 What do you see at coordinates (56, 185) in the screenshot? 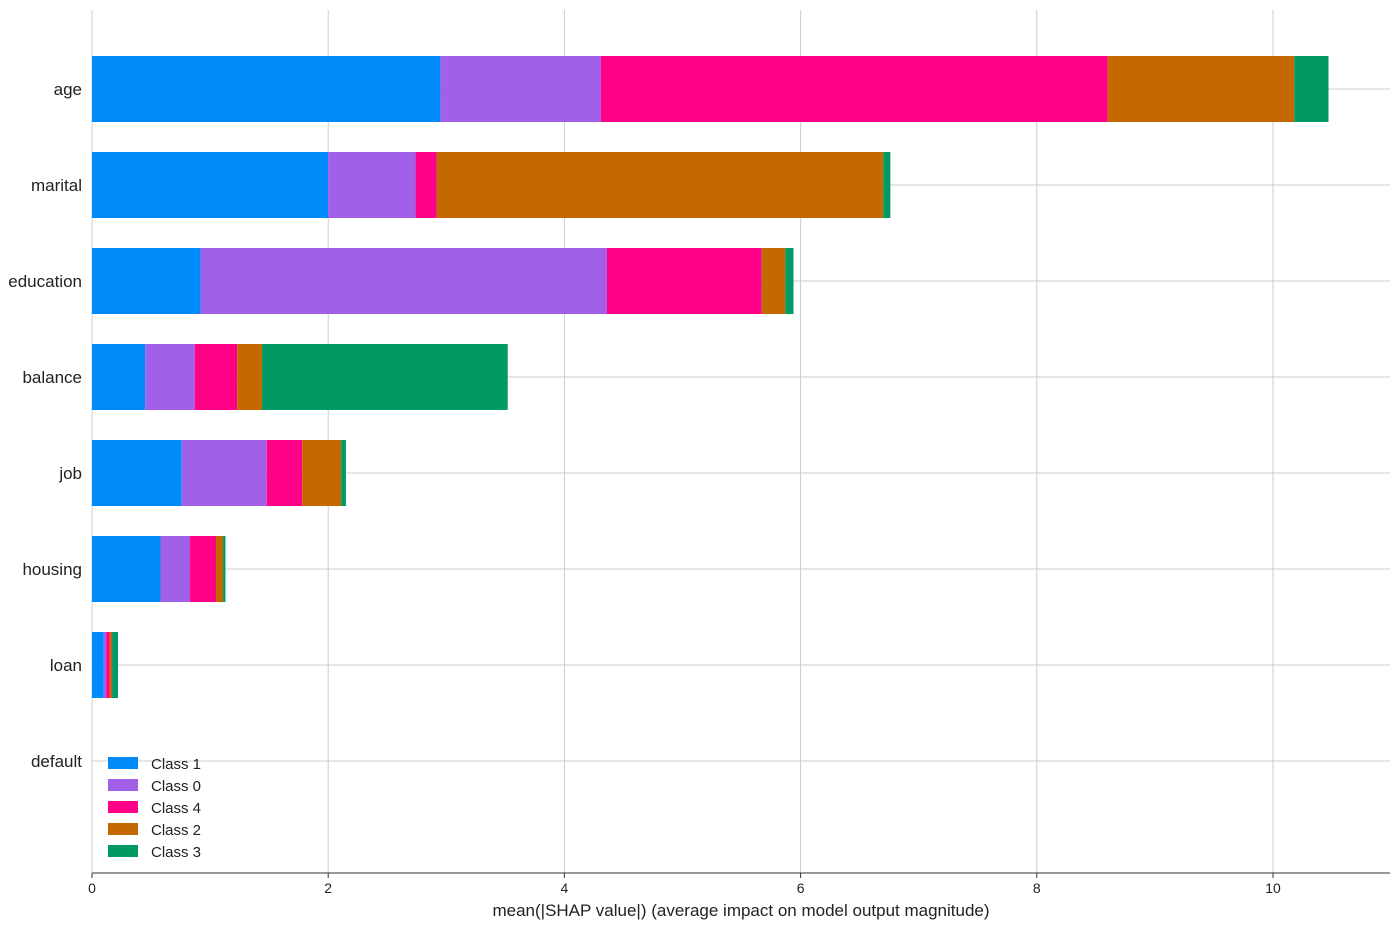
I see `y-label-marital: marital` at bounding box center [56, 185].